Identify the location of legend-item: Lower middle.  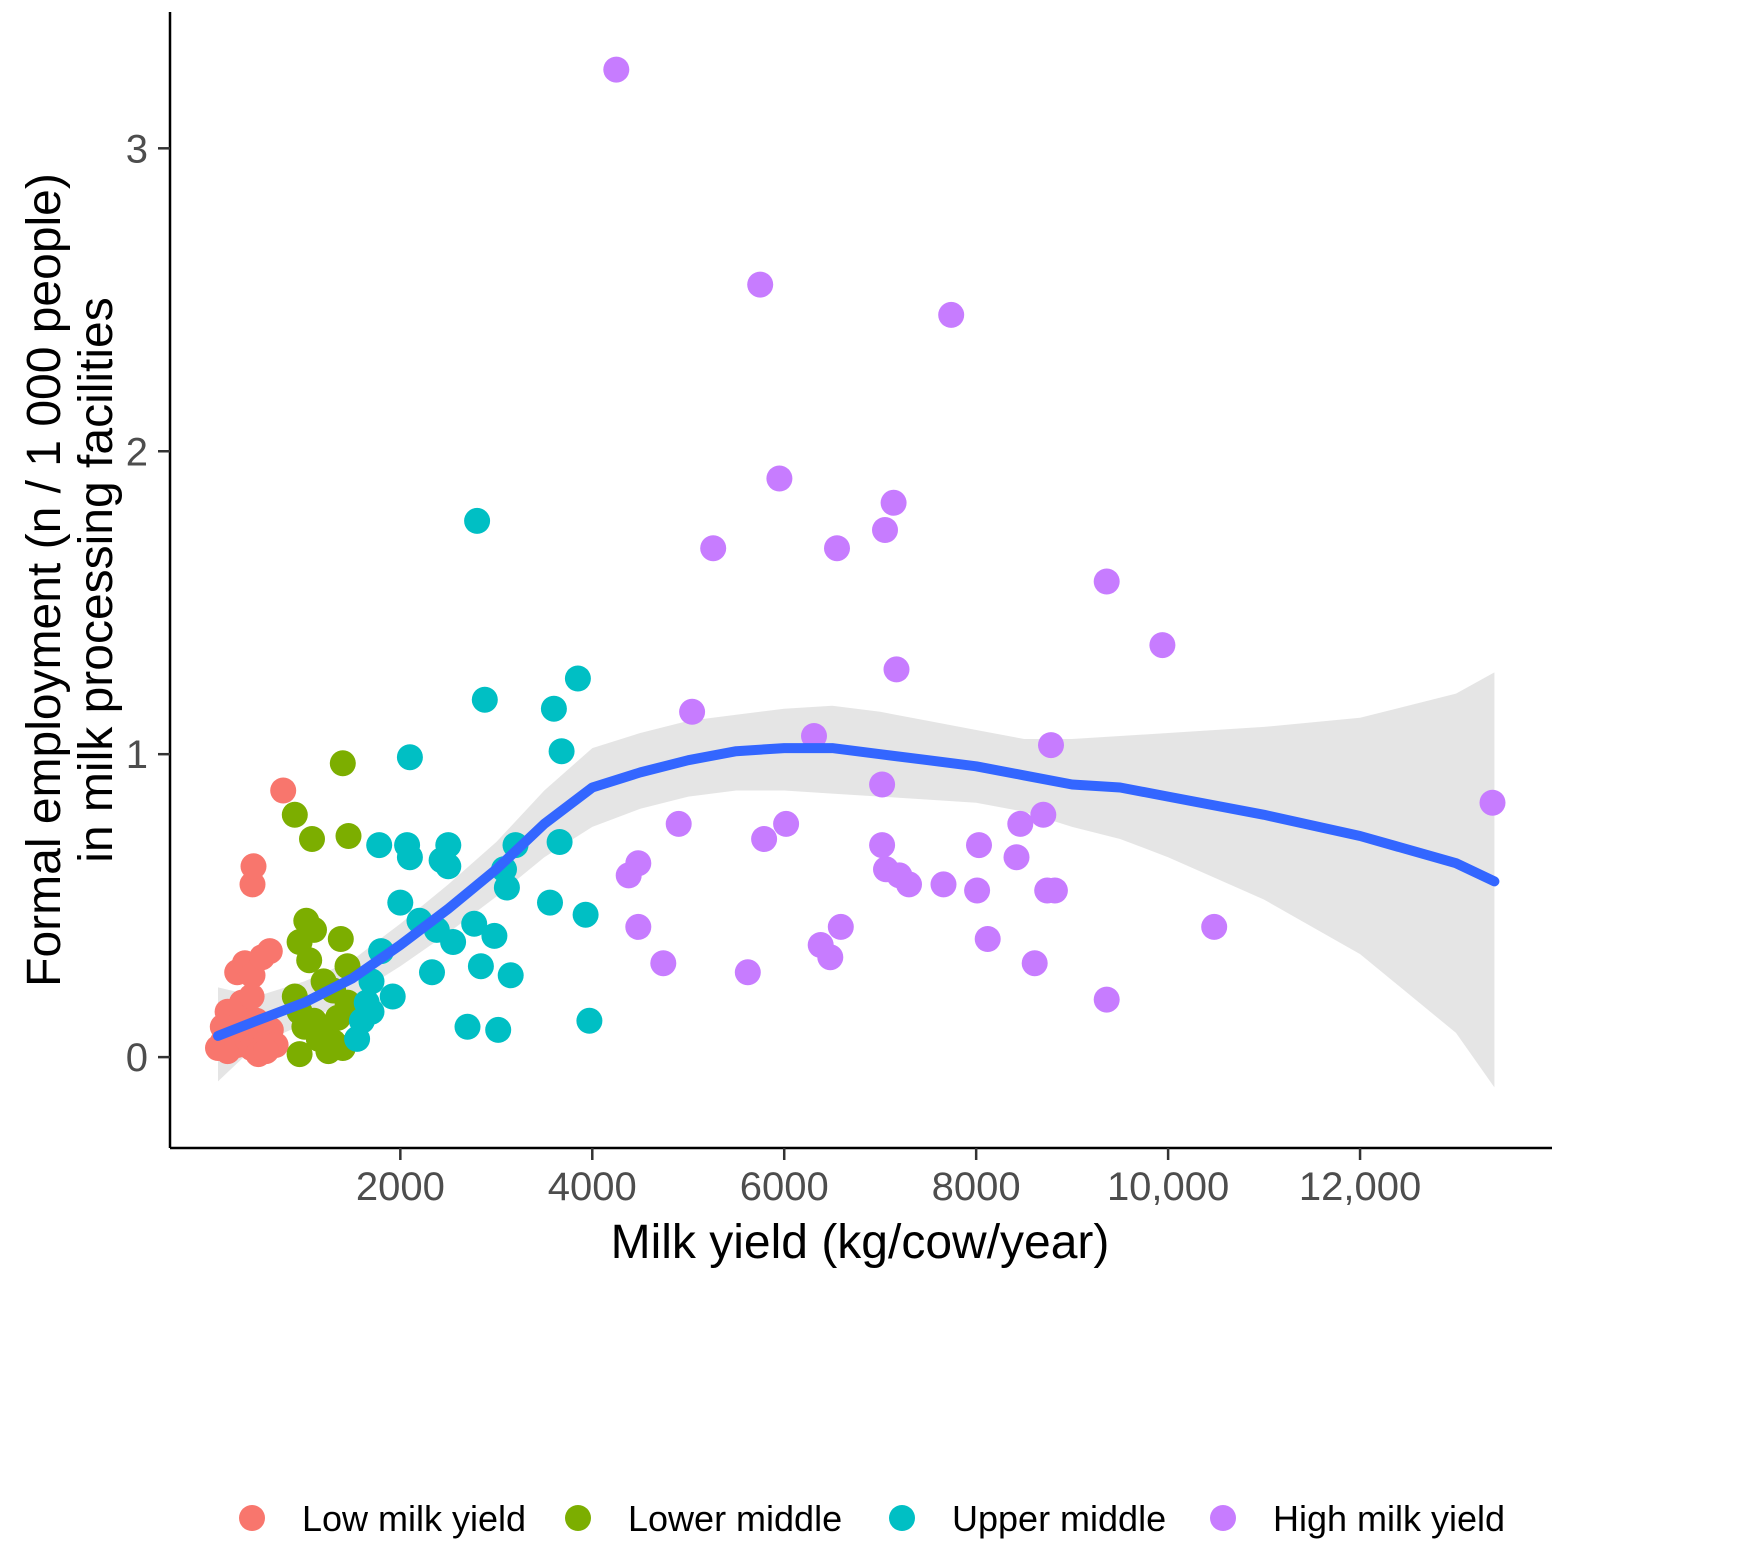
(703, 1518).